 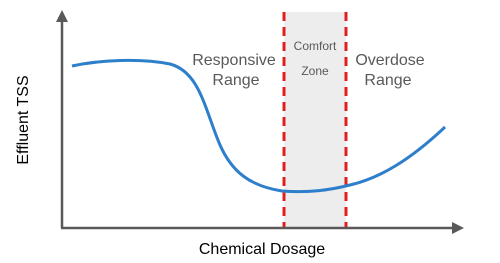 I want to click on y-axis-label: Effluent TSS, so click(x=23, y=119).